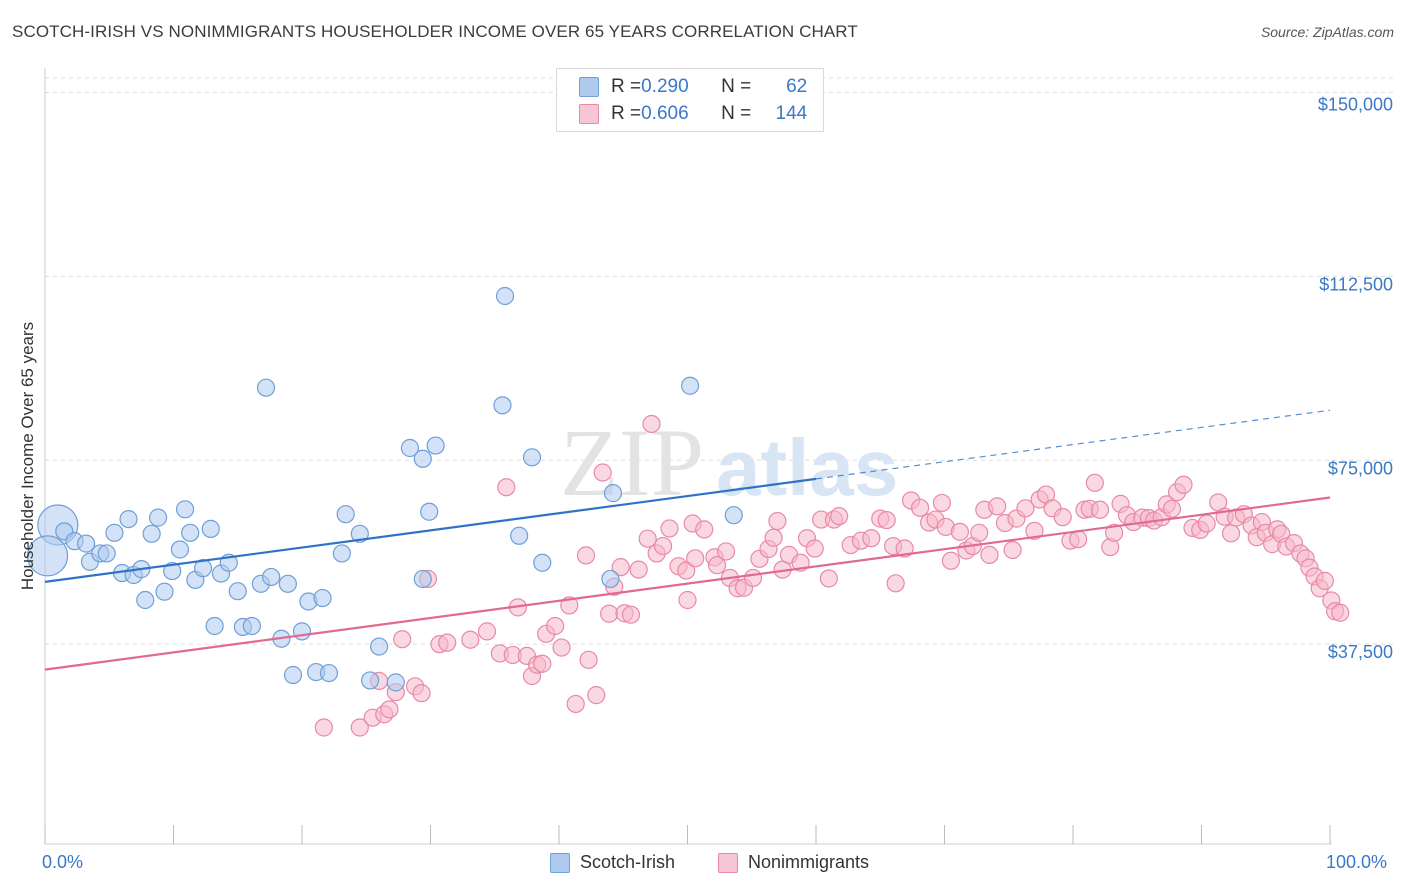 This screenshot has height=892, width=1406. I want to click on legend-item-label: Nonimmigrants, so click(809, 862).